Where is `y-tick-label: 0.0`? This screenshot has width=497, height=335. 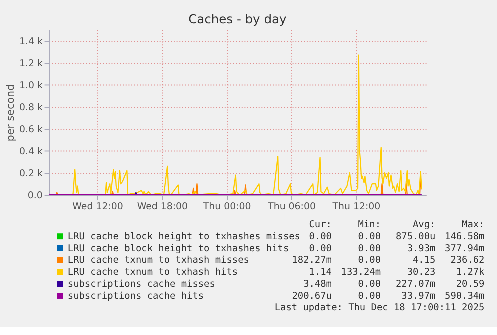
y-tick-label: 0.0 is located at coordinates (35, 196).